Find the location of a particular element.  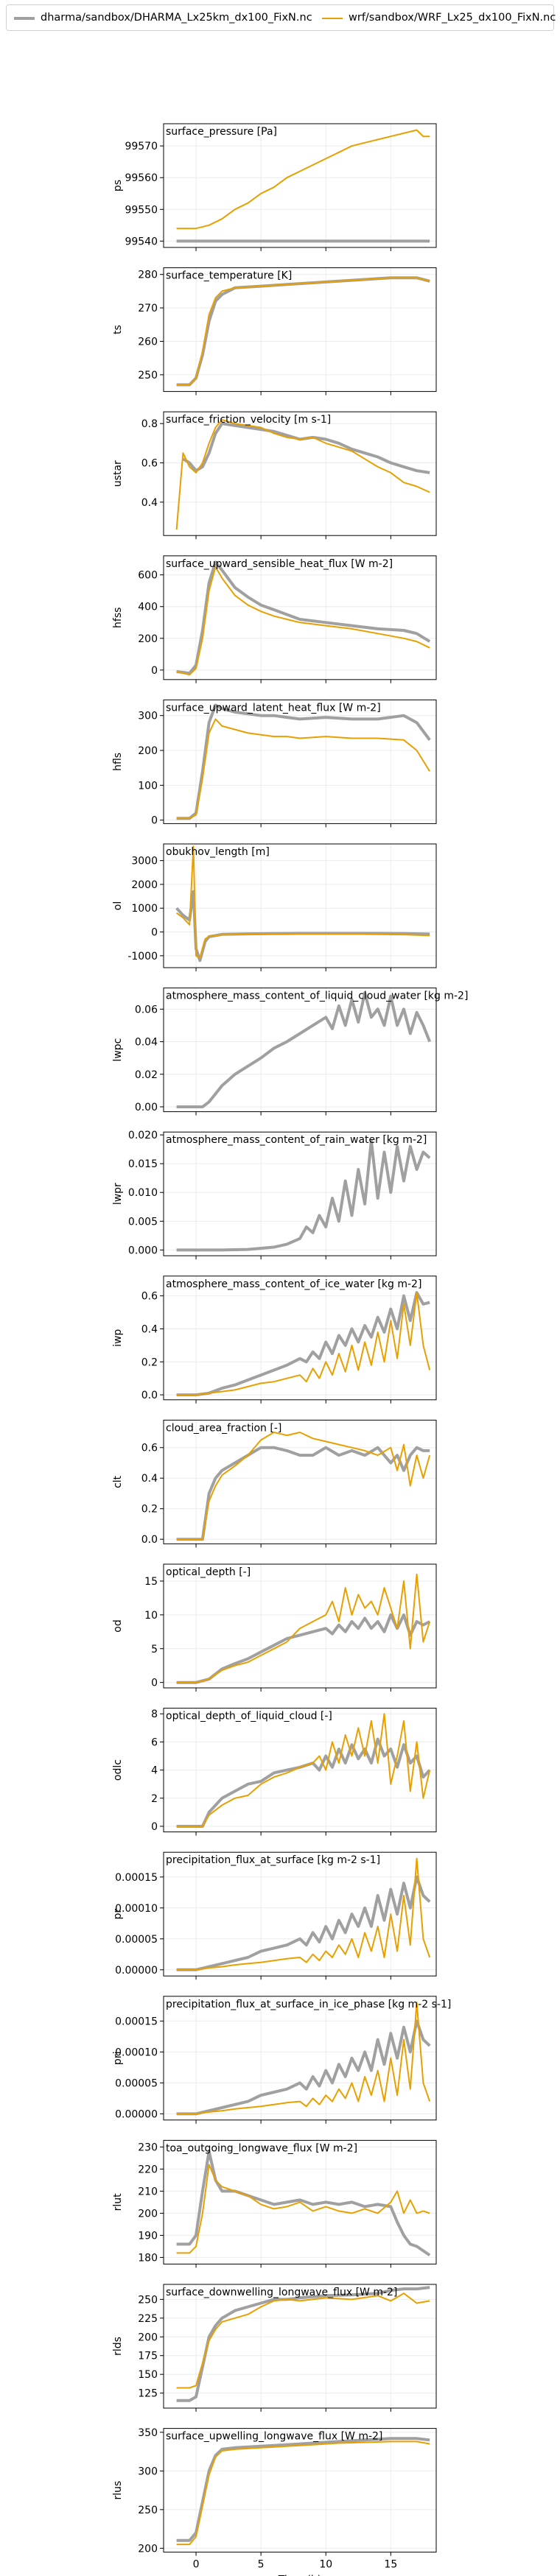

y-tick-label: 210 is located at coordinates (148, 2191).